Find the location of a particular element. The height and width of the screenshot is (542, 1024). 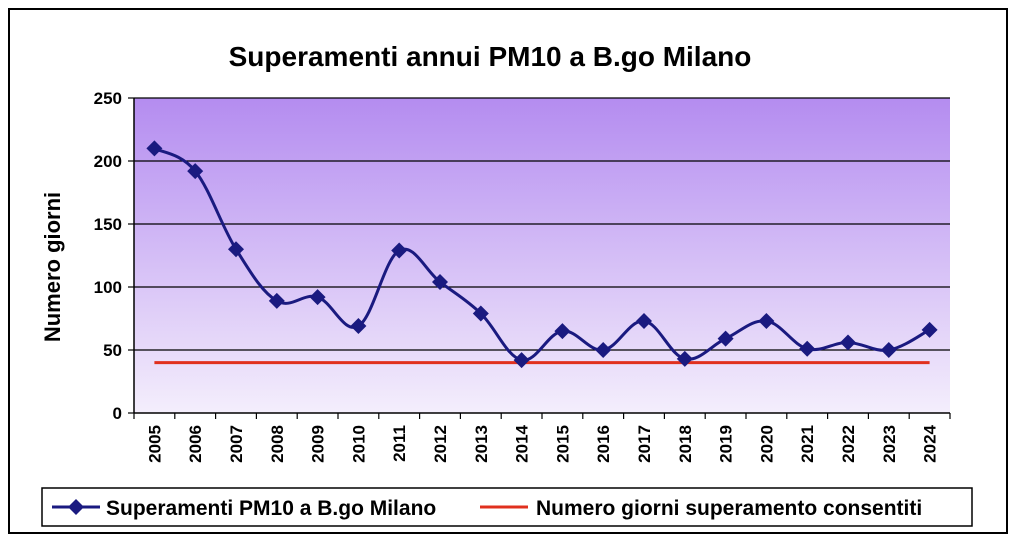

x-tick-2016: 2016 is located at coordinates (603, 444).